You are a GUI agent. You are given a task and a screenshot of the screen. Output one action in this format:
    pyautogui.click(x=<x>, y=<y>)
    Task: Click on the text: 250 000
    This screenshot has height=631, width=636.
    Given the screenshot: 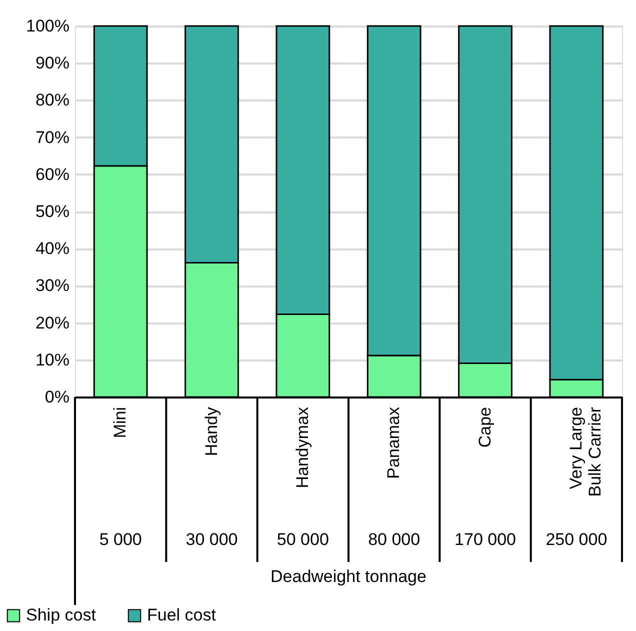 What is the action you would take?
    pyautogui.click(x=577, y=539)
    